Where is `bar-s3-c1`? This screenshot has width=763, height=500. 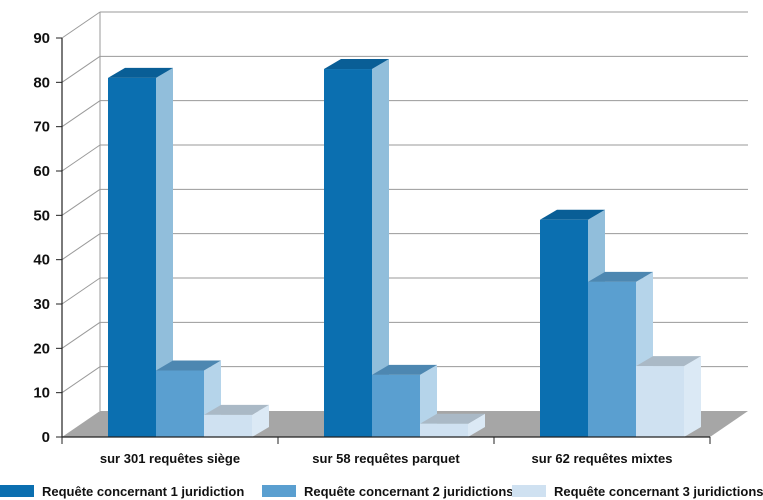
bar-s3-c1 is located at coordinates (236, 420).